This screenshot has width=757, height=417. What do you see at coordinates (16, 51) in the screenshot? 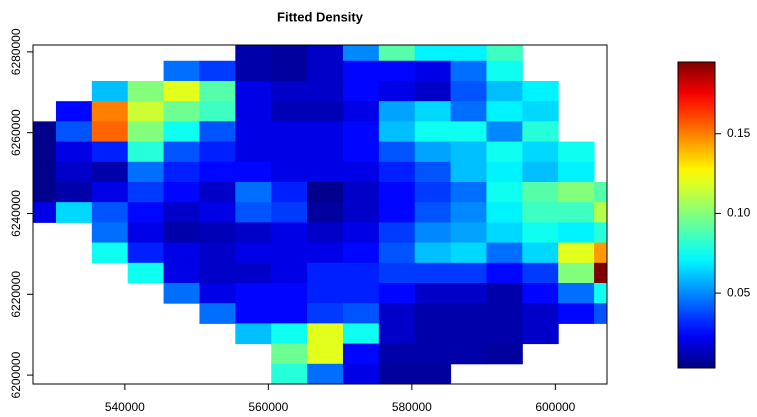
I see `y-tick-label: 6280000` at bounding box center [16, 51].